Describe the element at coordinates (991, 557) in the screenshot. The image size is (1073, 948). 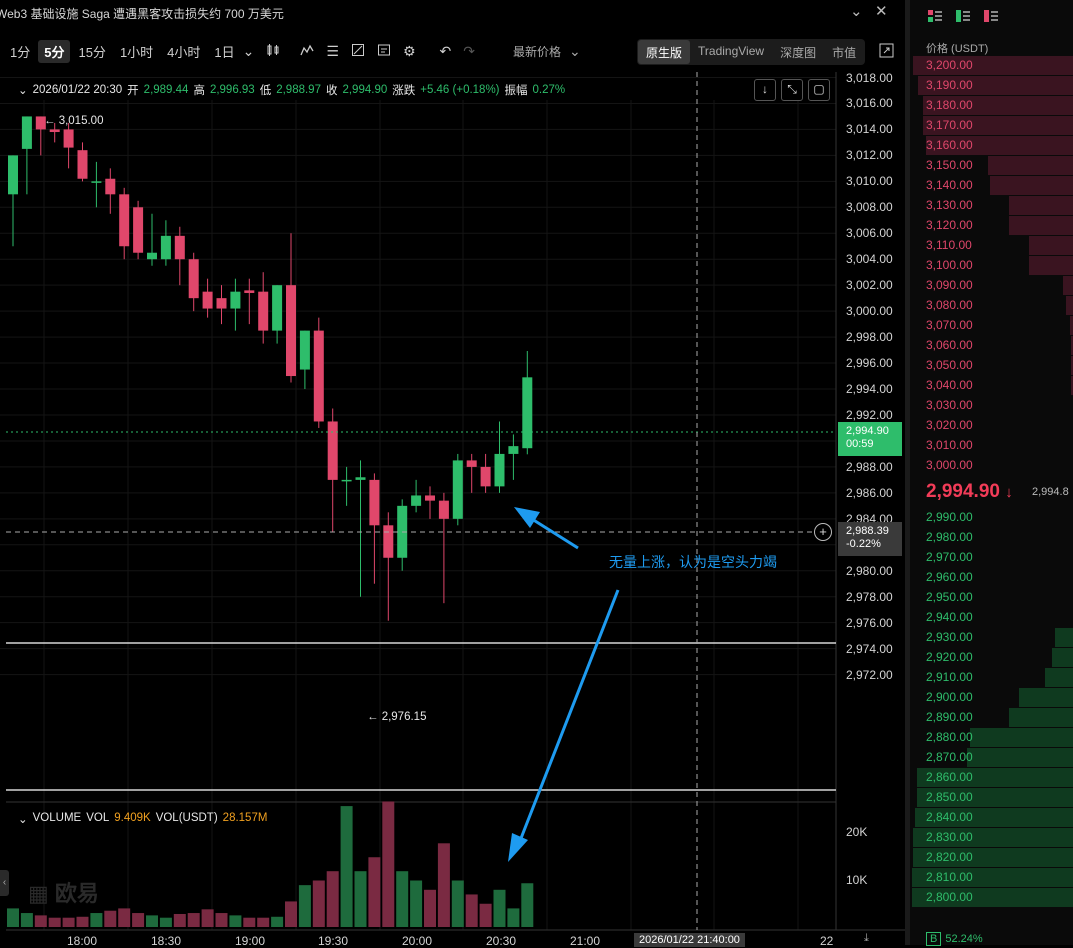
I see `bid-row: 2,970.00` at that location.